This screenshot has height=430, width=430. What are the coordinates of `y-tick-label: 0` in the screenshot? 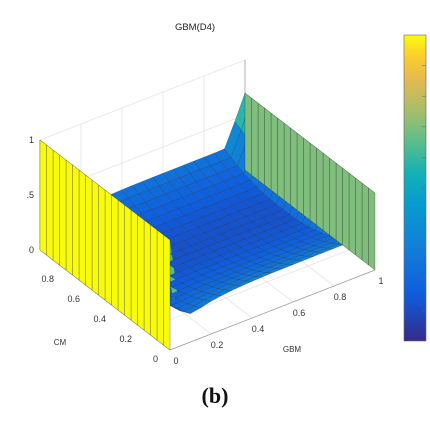 It's located at (155, 359).